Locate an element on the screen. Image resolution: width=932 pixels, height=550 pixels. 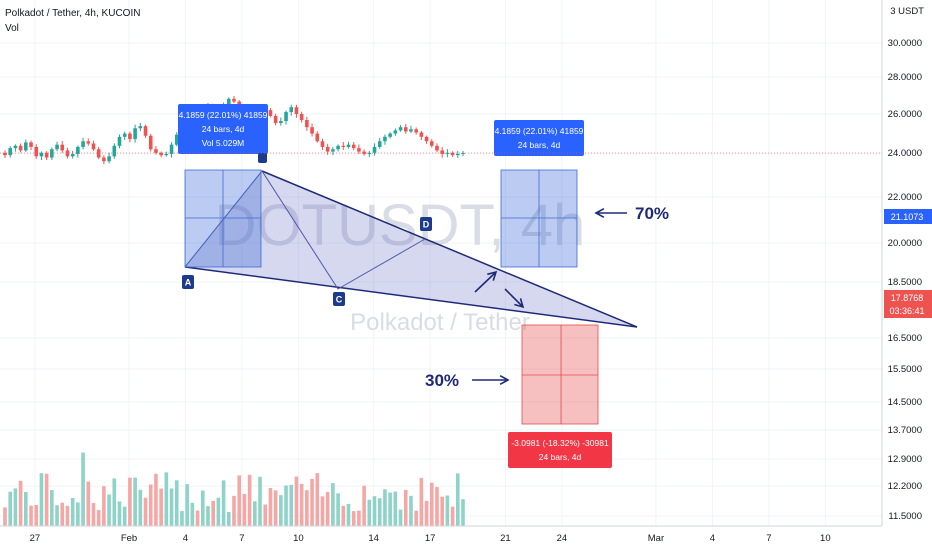
point-badge-c is located at coordinates (339, 299).